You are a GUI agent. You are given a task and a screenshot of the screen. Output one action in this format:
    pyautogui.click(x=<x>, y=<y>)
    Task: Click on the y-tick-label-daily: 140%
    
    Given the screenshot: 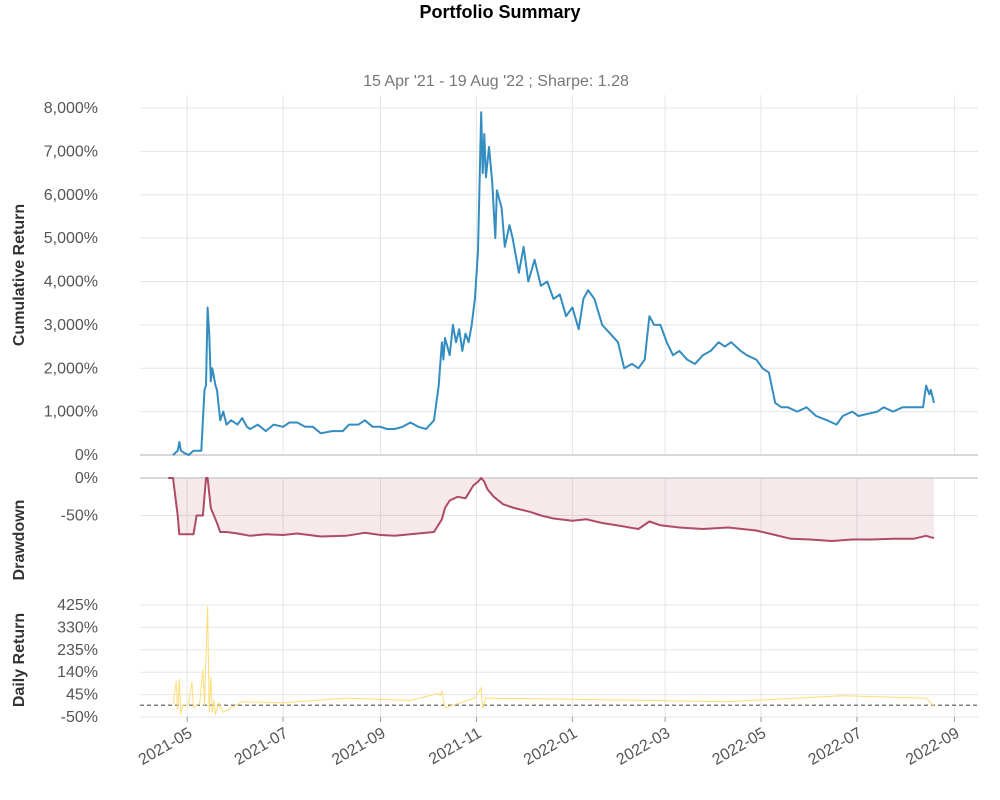 What is the action you would take?
    pyautogui.click(x=77, y=672)
    